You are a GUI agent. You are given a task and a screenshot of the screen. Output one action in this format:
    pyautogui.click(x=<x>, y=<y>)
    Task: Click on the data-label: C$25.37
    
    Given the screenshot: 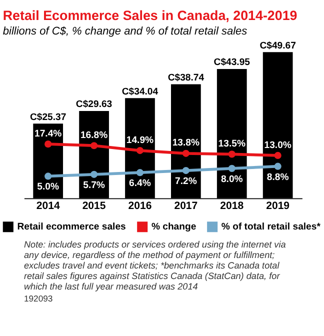 What is the action you would take?
    pyautogui.click(x=48, y=117)
    